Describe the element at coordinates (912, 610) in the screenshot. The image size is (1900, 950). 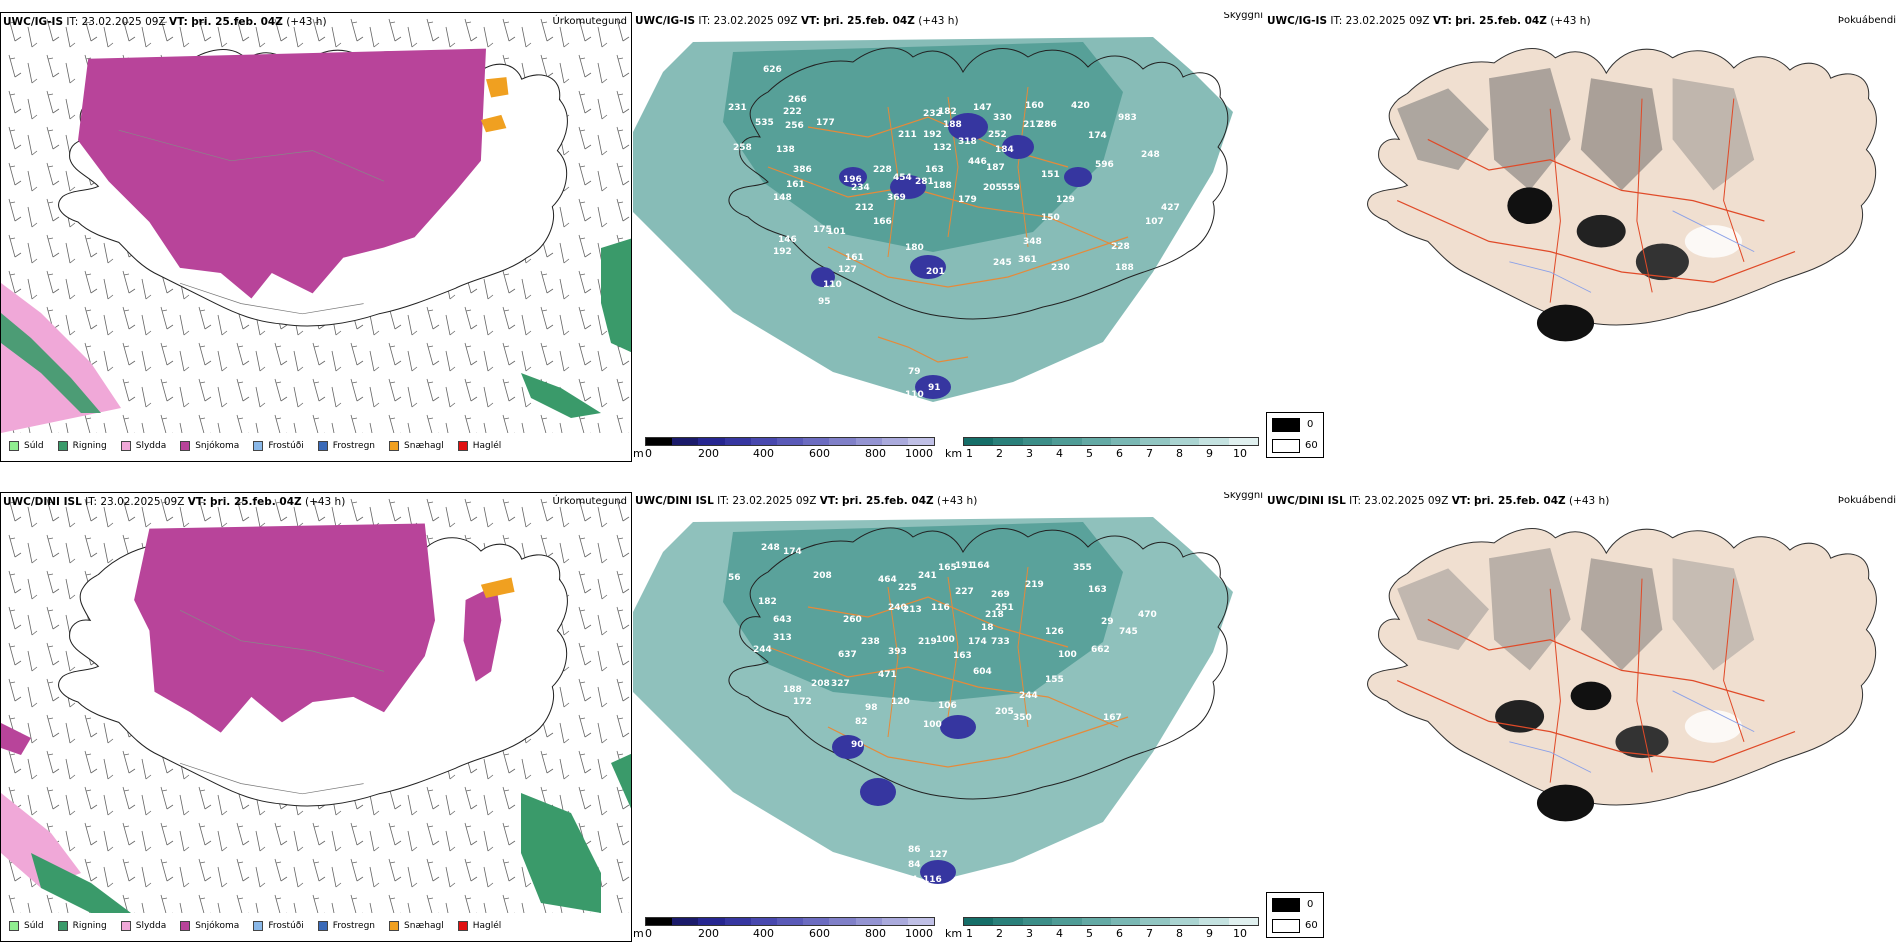
I see `station-label: 213` at that location.